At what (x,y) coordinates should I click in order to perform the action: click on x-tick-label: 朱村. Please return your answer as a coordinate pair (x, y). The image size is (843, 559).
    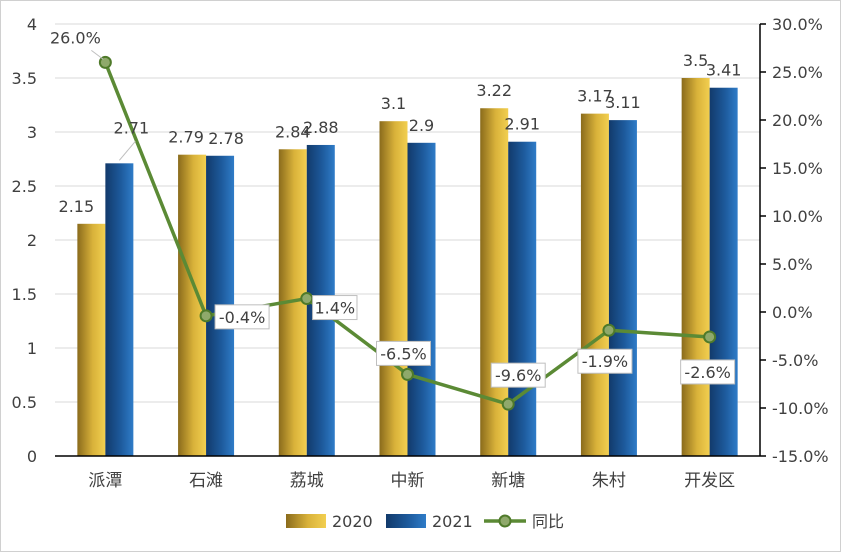
    Looking at the image, I should click on (609, 481).